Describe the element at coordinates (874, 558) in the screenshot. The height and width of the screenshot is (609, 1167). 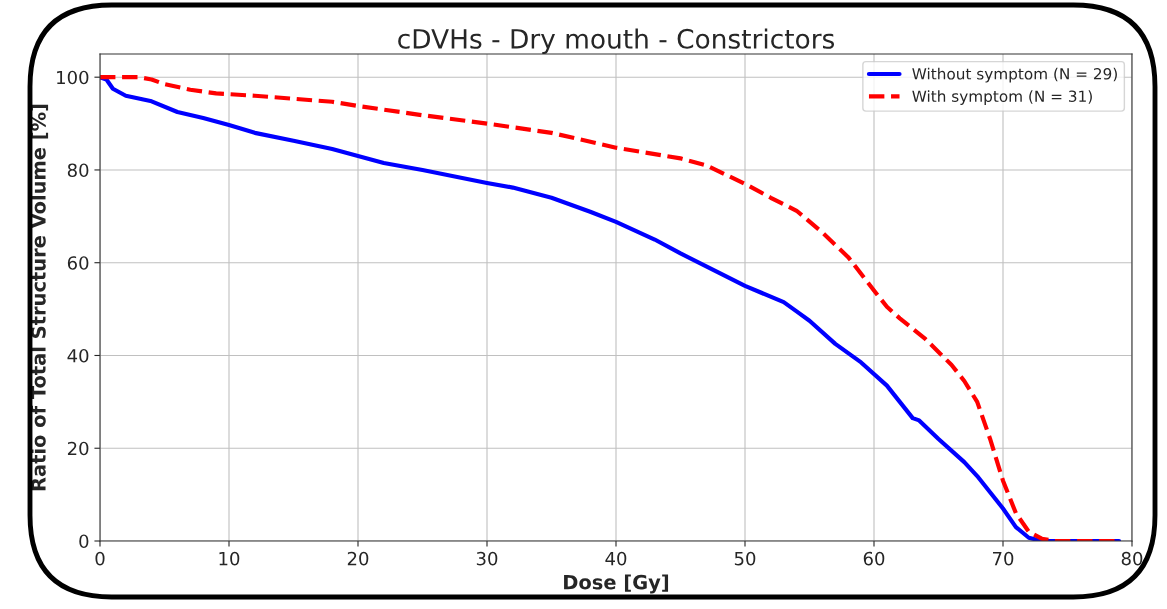
I see `x-tick-label: 60` at that location.